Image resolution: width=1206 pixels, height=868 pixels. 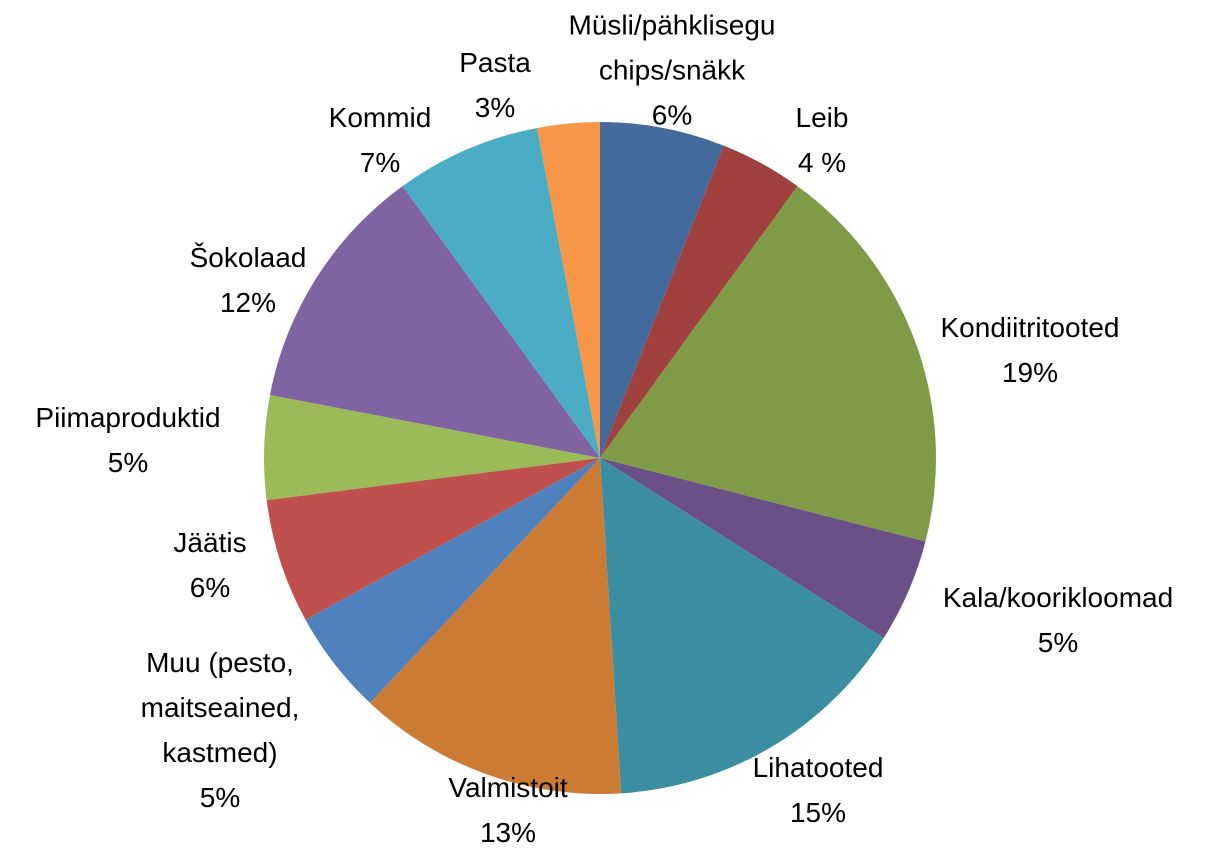 I want to click on category-label: Jäätis, so click(x=210, y=542).